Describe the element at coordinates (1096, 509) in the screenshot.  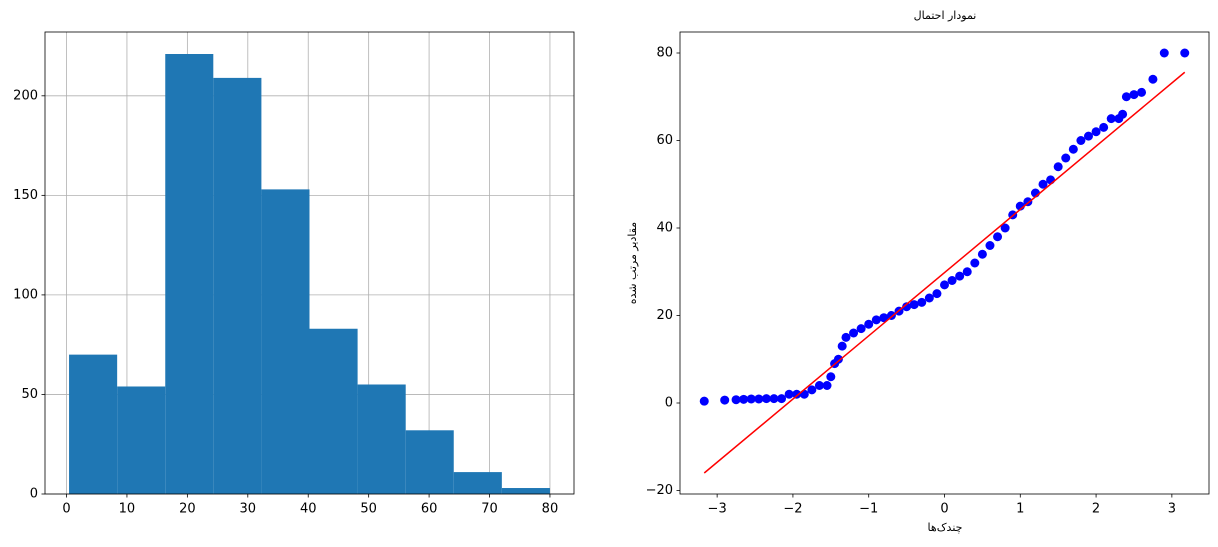
I see `x-tick-label: 2` at that location.